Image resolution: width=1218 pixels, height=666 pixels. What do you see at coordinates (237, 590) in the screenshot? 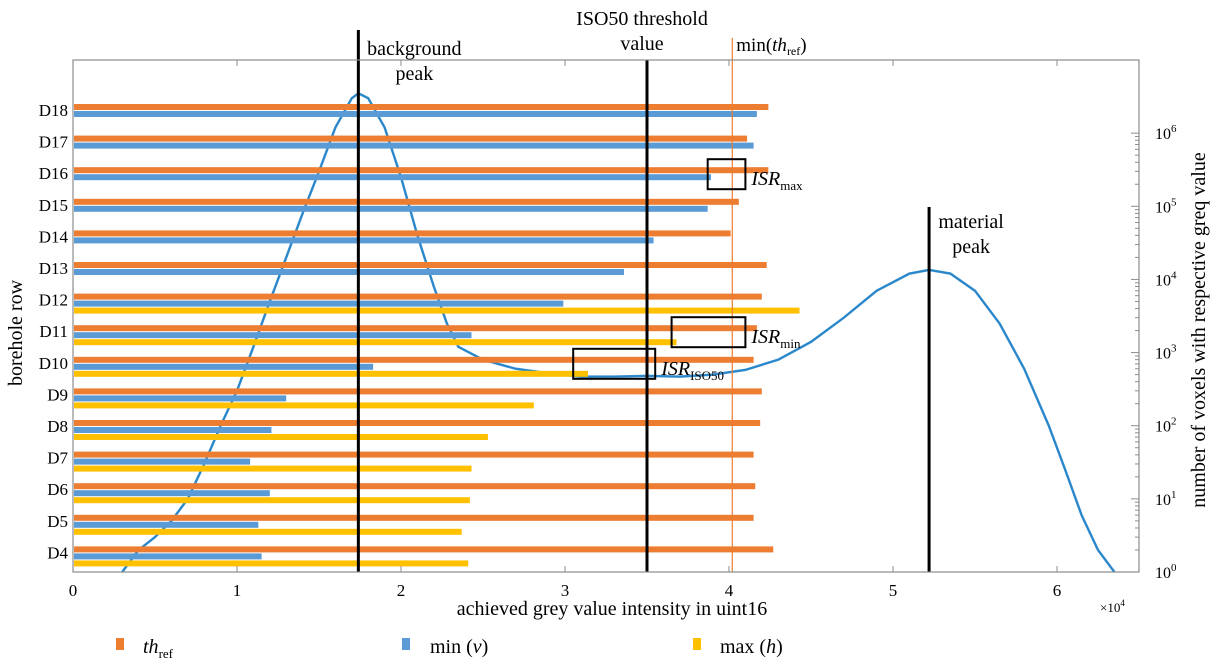
I see `x-tick-label: 1` at bounding box center [237, 590].